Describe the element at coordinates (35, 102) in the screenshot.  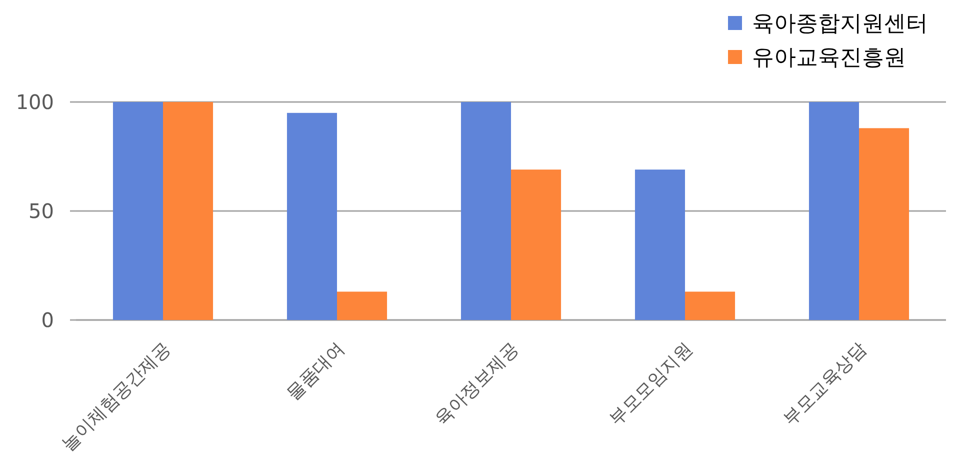
I see `y-tick-label: 100` at that location.